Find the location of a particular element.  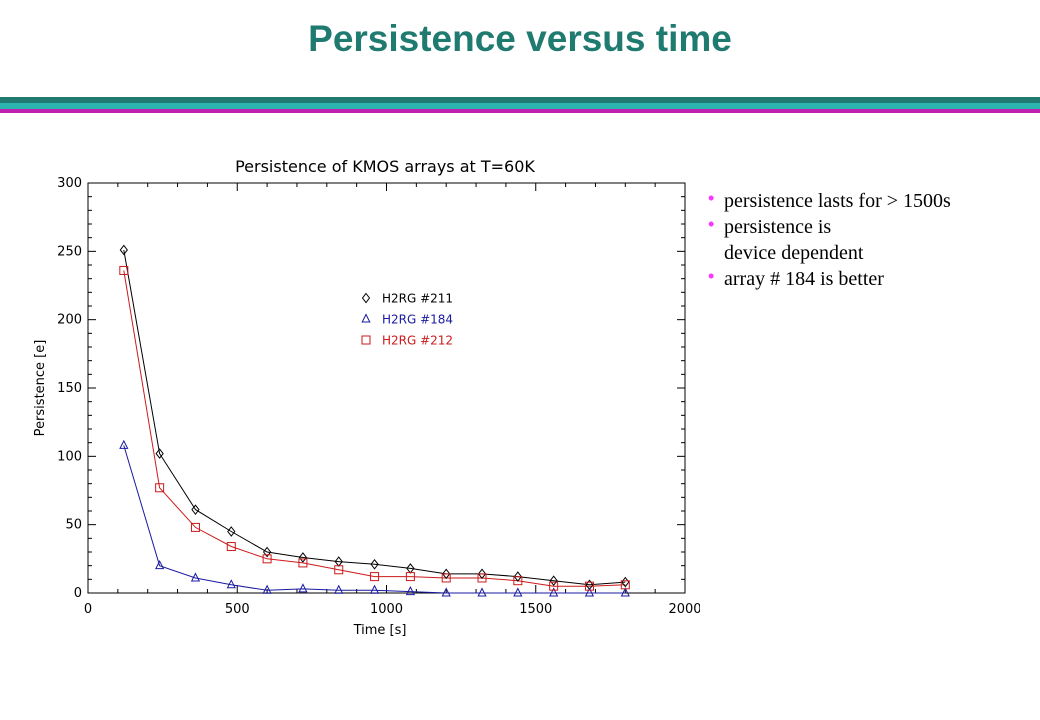

y-axis-label: Persistence [e] is located at coordinates (40, 388).